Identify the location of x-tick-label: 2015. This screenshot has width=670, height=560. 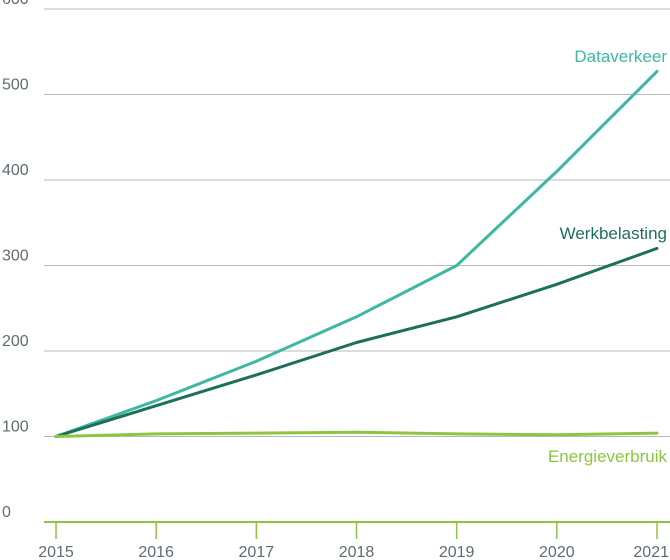
(56, 552).